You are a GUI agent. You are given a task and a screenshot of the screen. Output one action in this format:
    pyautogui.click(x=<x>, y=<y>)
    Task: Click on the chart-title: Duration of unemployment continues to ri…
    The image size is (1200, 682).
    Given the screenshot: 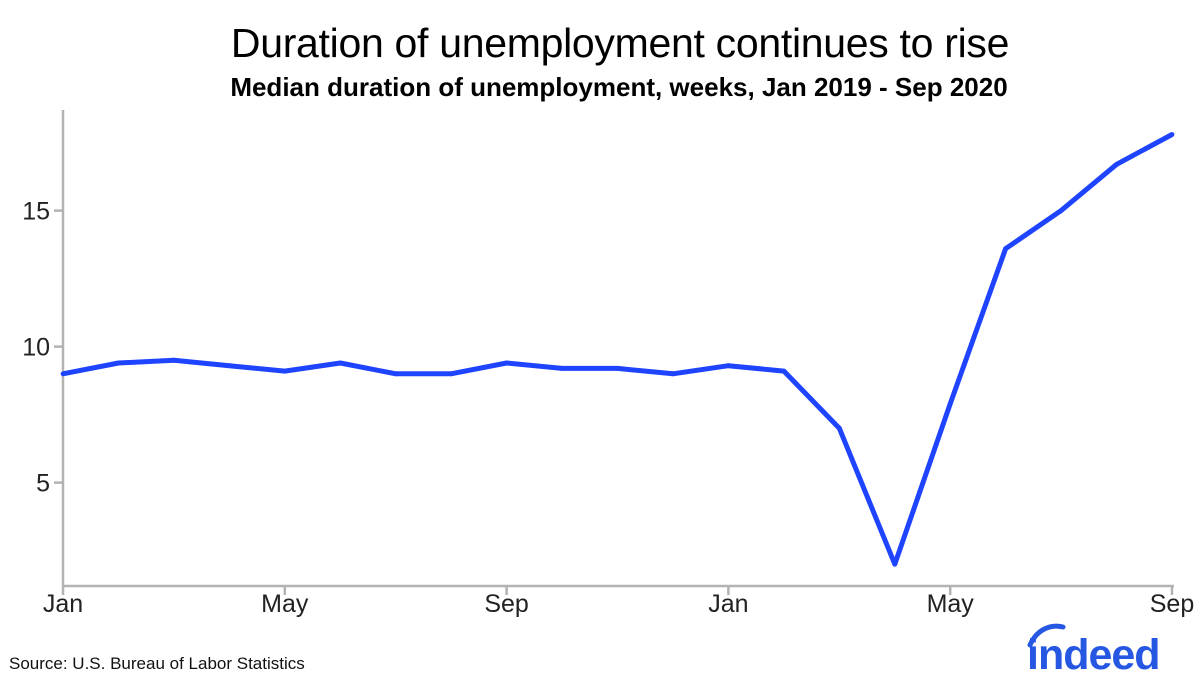 What is the action you would take?
    pyautogui.click(x=620, y=43)
    